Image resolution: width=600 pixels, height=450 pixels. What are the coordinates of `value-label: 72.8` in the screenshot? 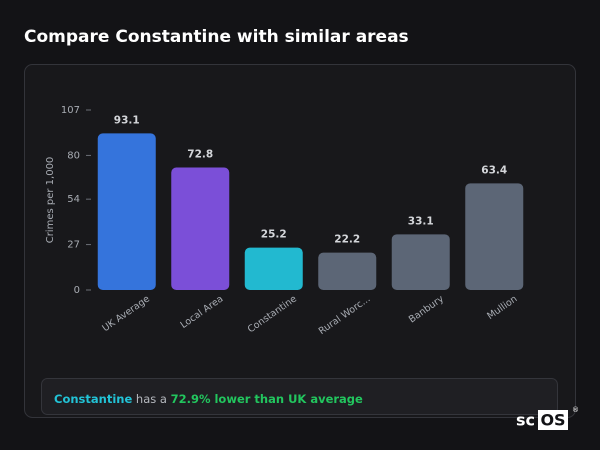 It's located at (200, 155).